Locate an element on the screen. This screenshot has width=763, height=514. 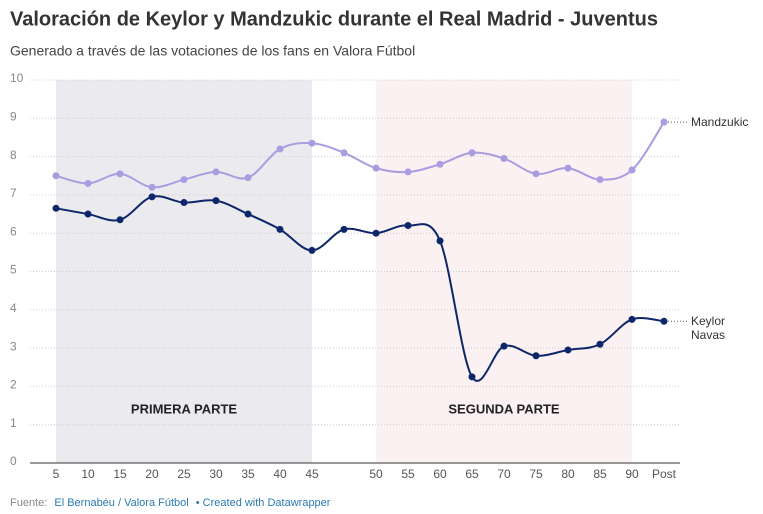
x-tick-label: 15 is located at coordinates (120, 474).